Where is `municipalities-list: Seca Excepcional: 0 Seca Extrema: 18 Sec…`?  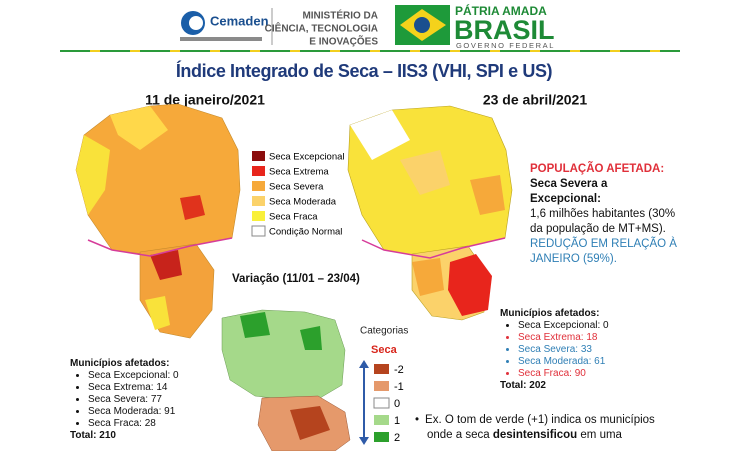
municipalities-list: Seca Excepcional: 0 Seca Extrema: 18 Sec… is located at coordinates (554, 350).